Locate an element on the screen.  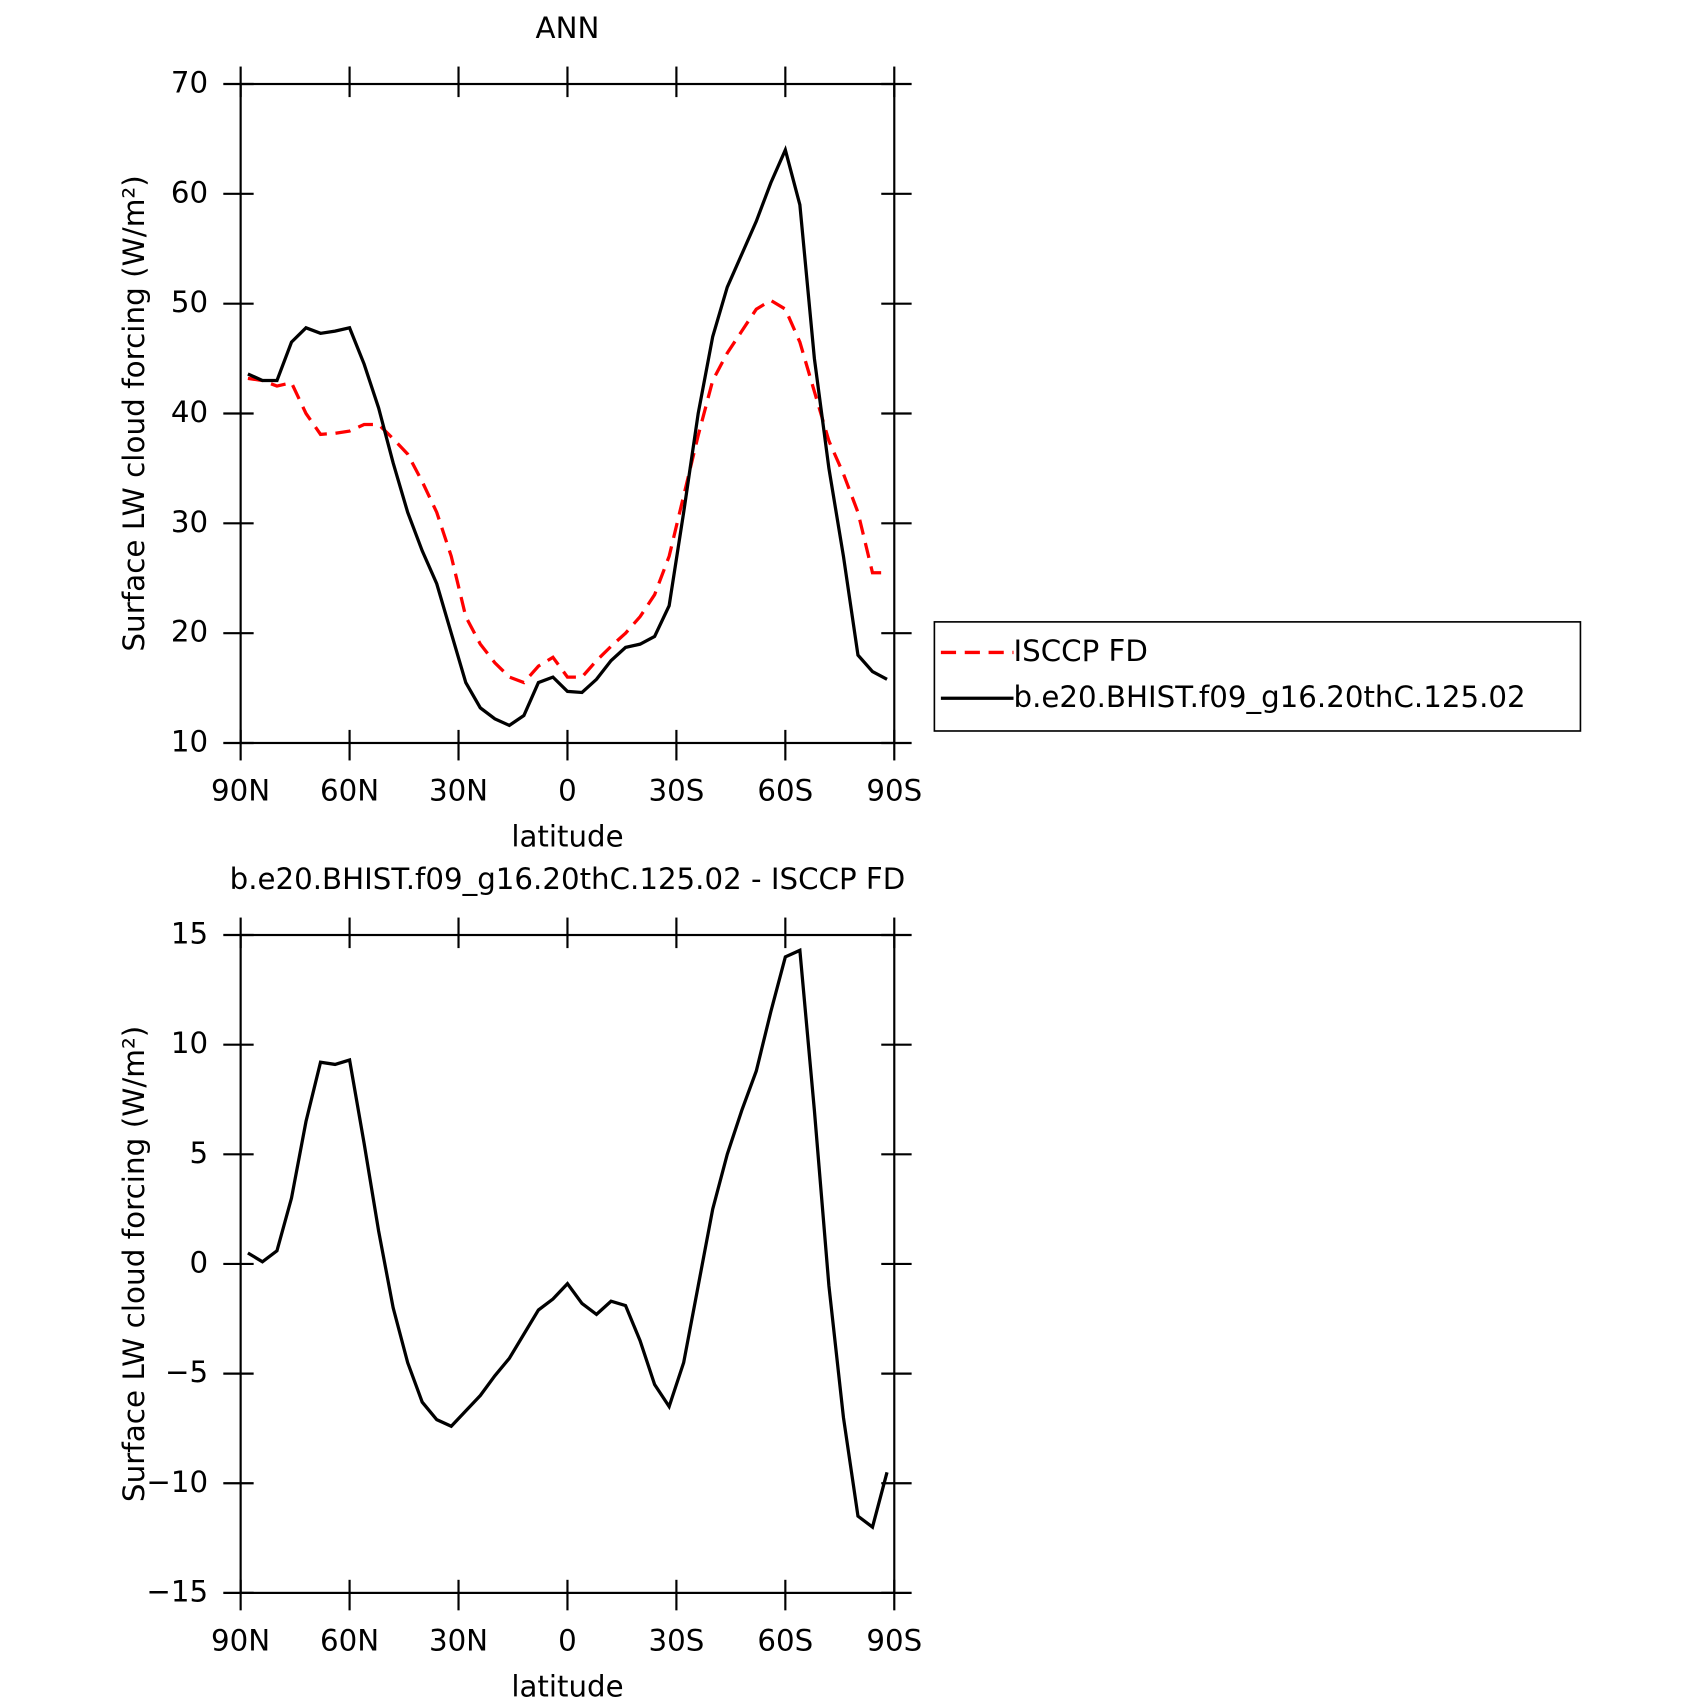
y-tick-label: 40 is located at coordinates (189, 412).